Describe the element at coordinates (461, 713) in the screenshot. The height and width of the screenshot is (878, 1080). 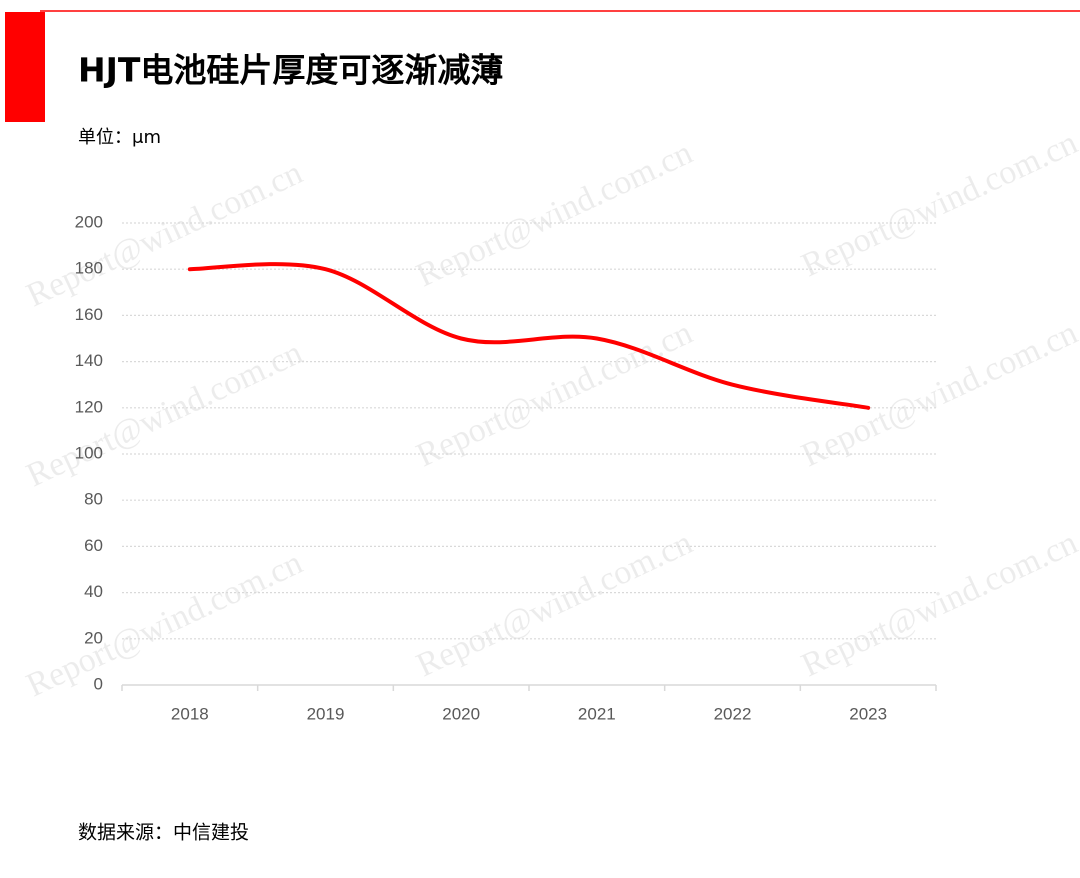
I see `x-tick-label: 2020` at that location.